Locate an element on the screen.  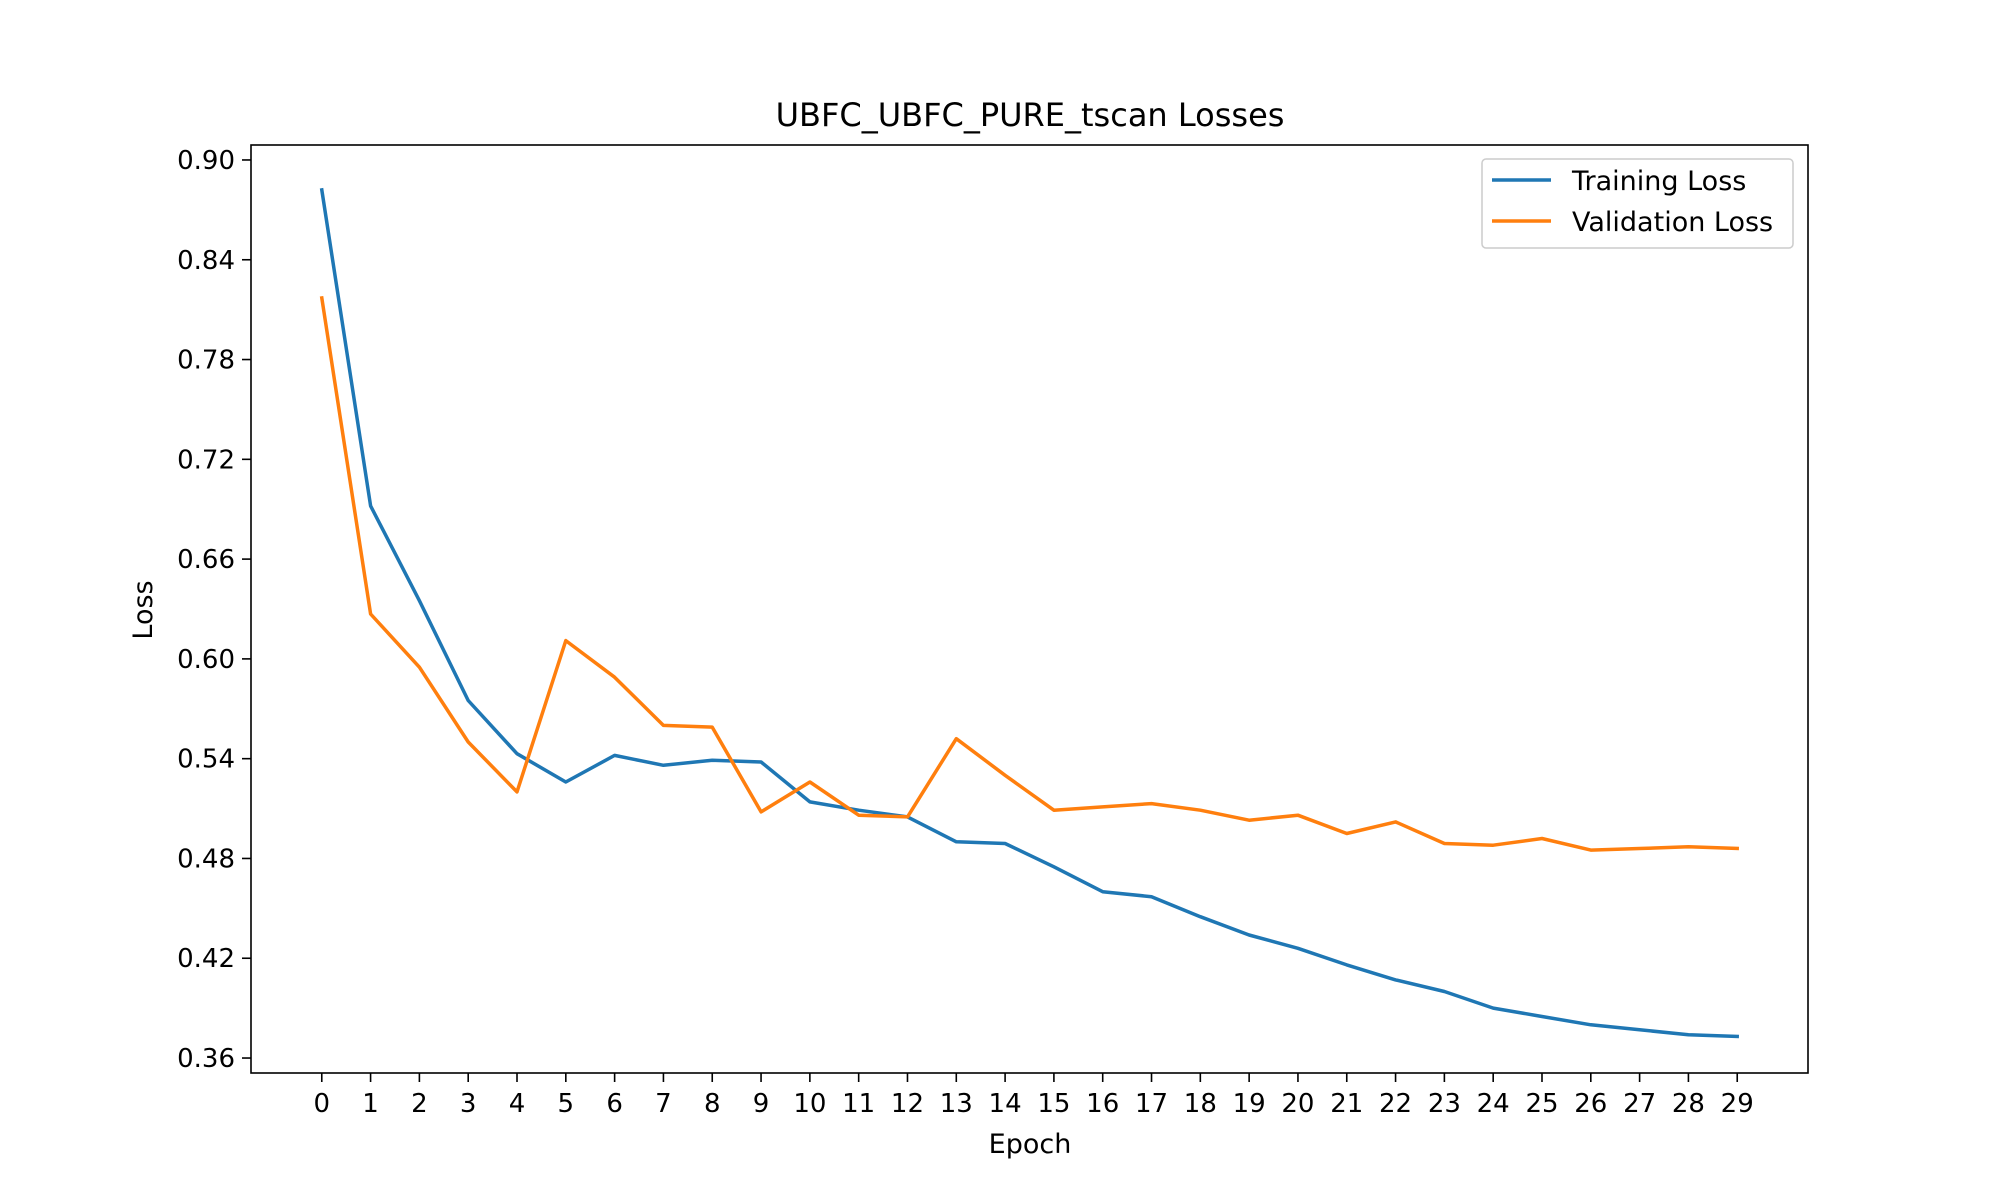
y-tick-label: 0.78 is located at coordinates (206, 361).